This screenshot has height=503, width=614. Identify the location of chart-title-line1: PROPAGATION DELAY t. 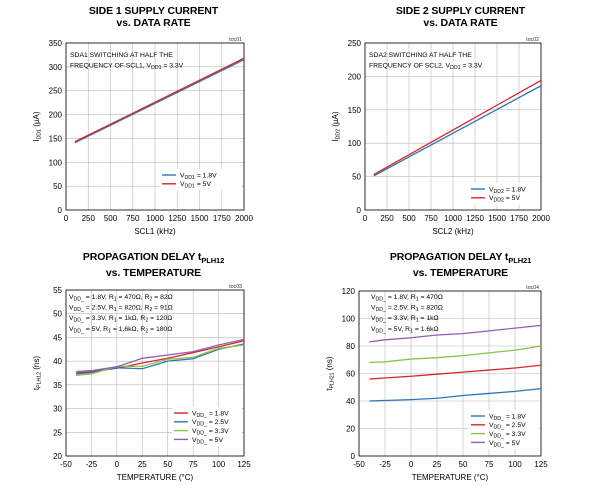
(449, 257).